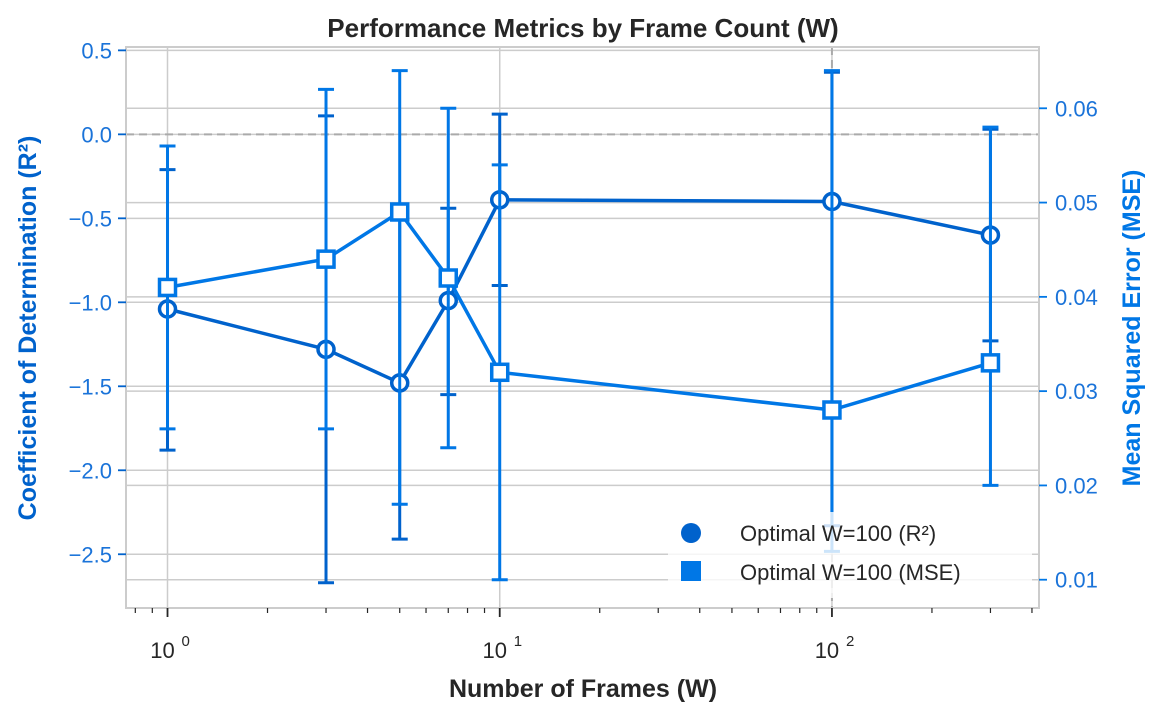 This screenshot has height=718, width=1163. Describe the element at coordinates (1076, 580) in the screenshot. I see `y-right-tick-label: 0.01` at that location.